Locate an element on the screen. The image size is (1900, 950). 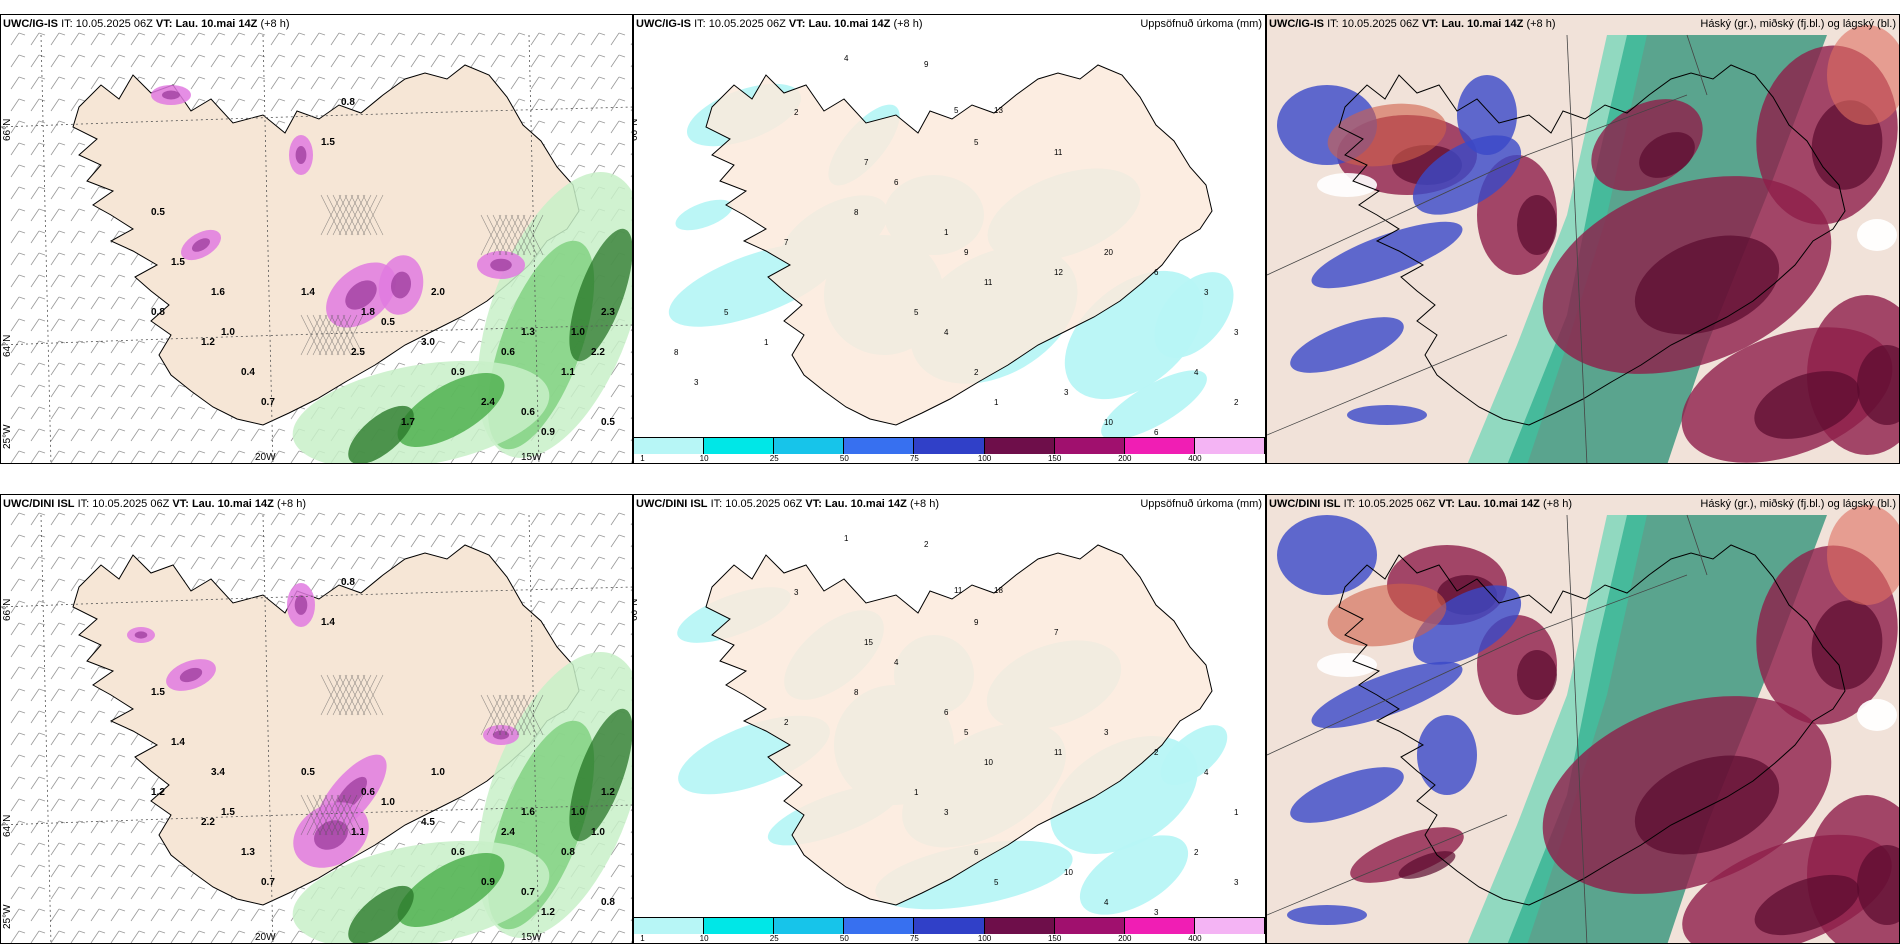
precip-value-label: 1.4 is located at coordinates (308, 292).